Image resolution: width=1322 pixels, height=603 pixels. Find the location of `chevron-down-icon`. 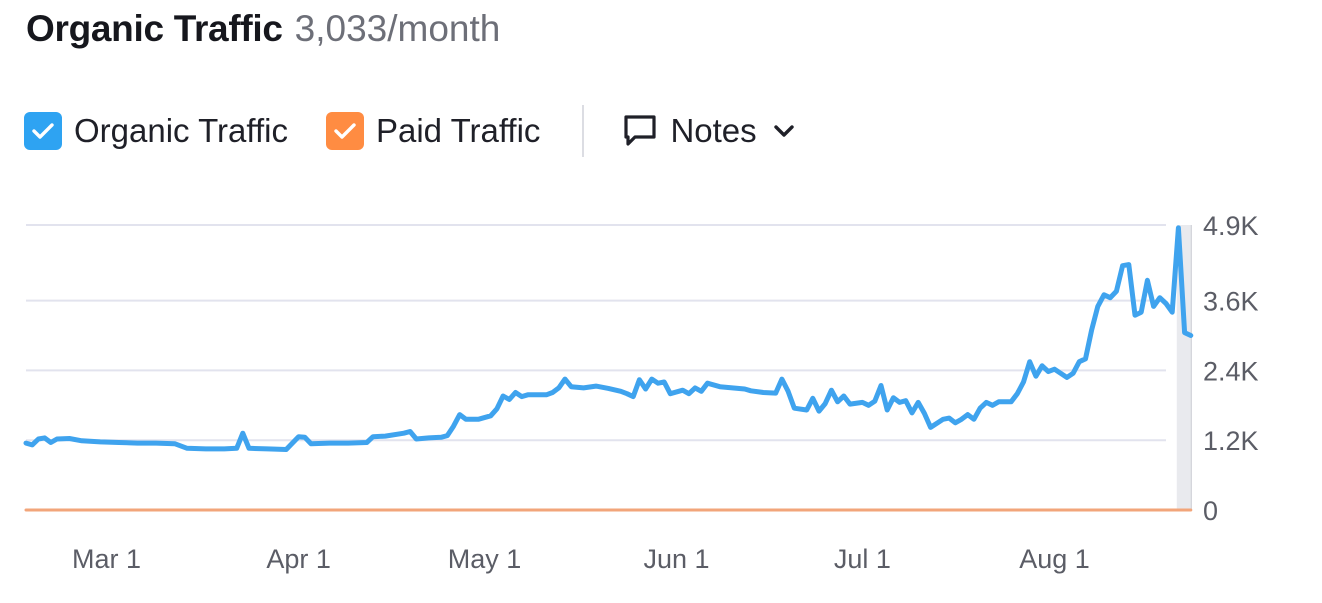

chevron-down-icon is located at coordinates (783, 131).